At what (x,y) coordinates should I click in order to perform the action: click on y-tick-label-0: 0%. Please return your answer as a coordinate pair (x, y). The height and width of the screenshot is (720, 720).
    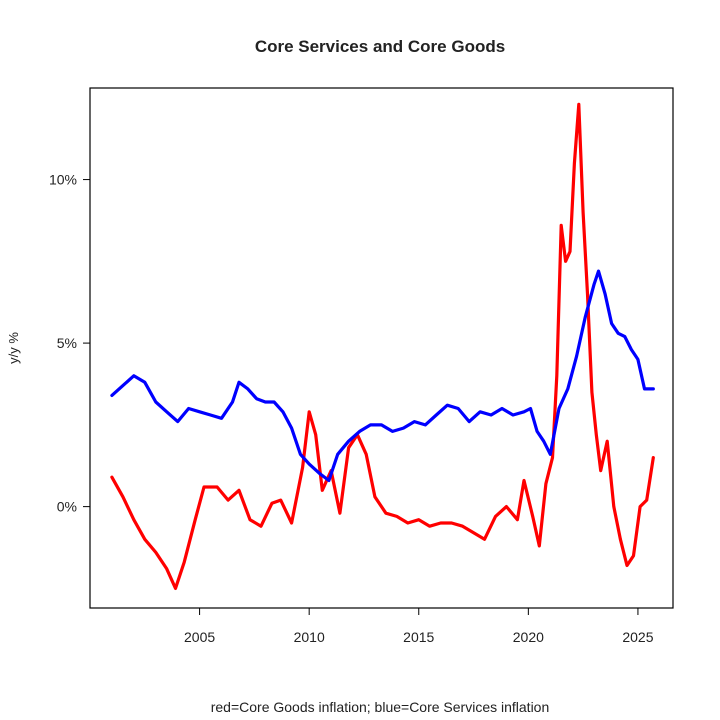
    Looking at the image, I should click on (67, 507).